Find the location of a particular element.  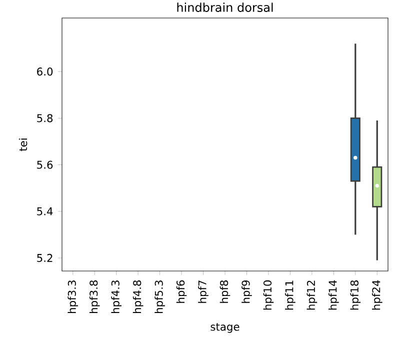

x-tick-label: hpf8 is located at coordinates (225, 291).